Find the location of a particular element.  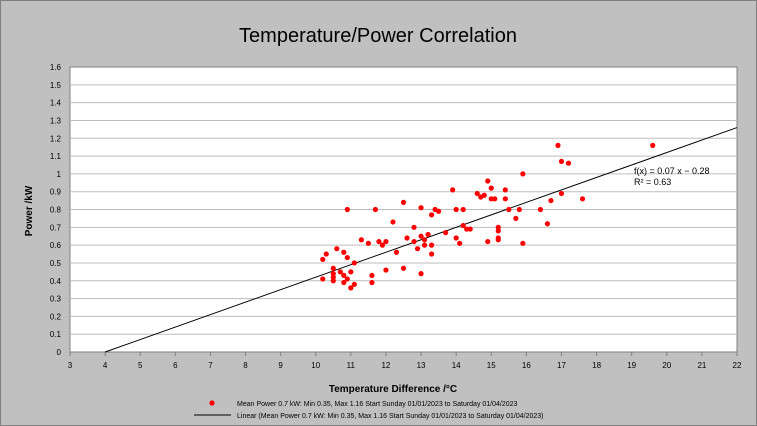

x-tick-label: 11 is located at coordinates (351, 365).